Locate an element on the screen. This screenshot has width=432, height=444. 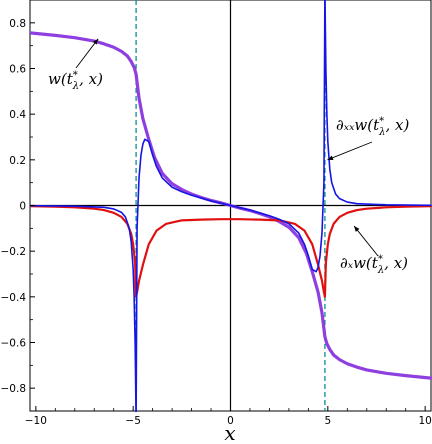
y-tick-label: −0.8 is located at coordinates (14, 389).